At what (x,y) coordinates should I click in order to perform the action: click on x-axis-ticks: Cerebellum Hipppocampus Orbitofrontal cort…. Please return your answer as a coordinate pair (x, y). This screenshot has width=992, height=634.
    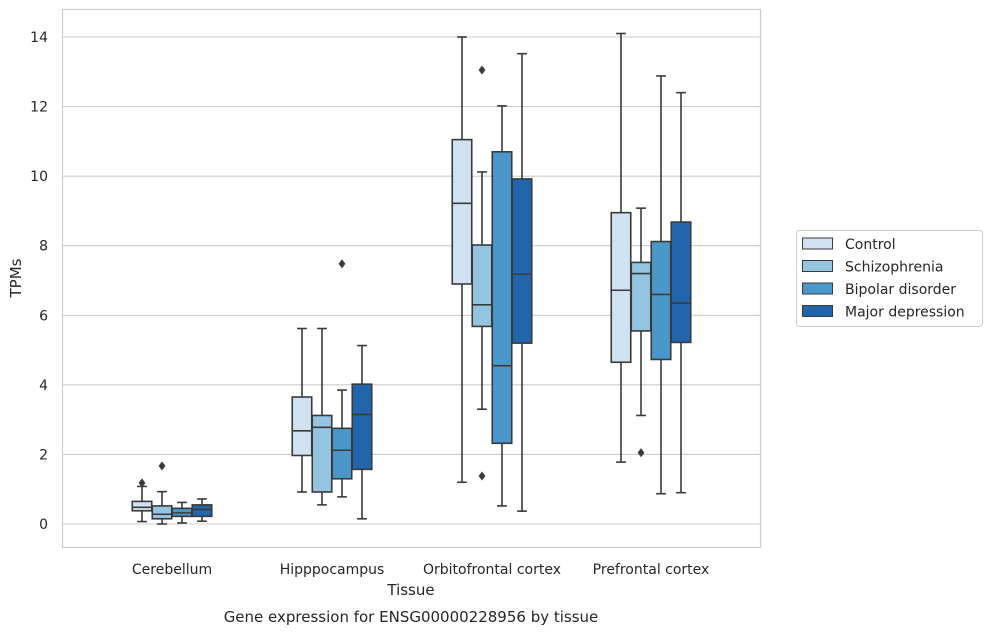
    Looking at the image, I should click on (420, 570).